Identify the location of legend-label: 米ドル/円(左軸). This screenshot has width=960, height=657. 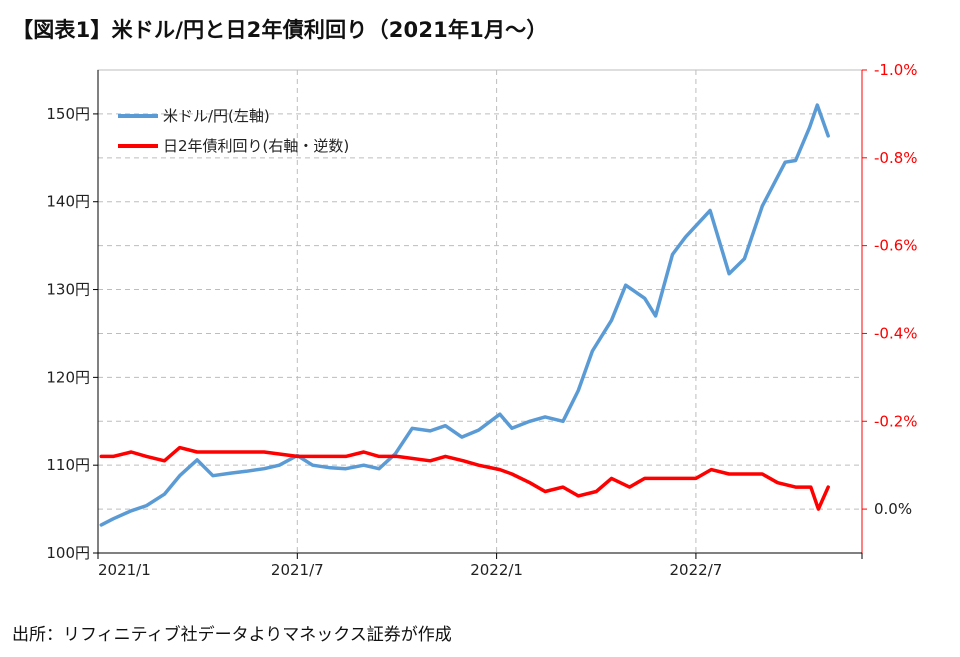
(216, 116).